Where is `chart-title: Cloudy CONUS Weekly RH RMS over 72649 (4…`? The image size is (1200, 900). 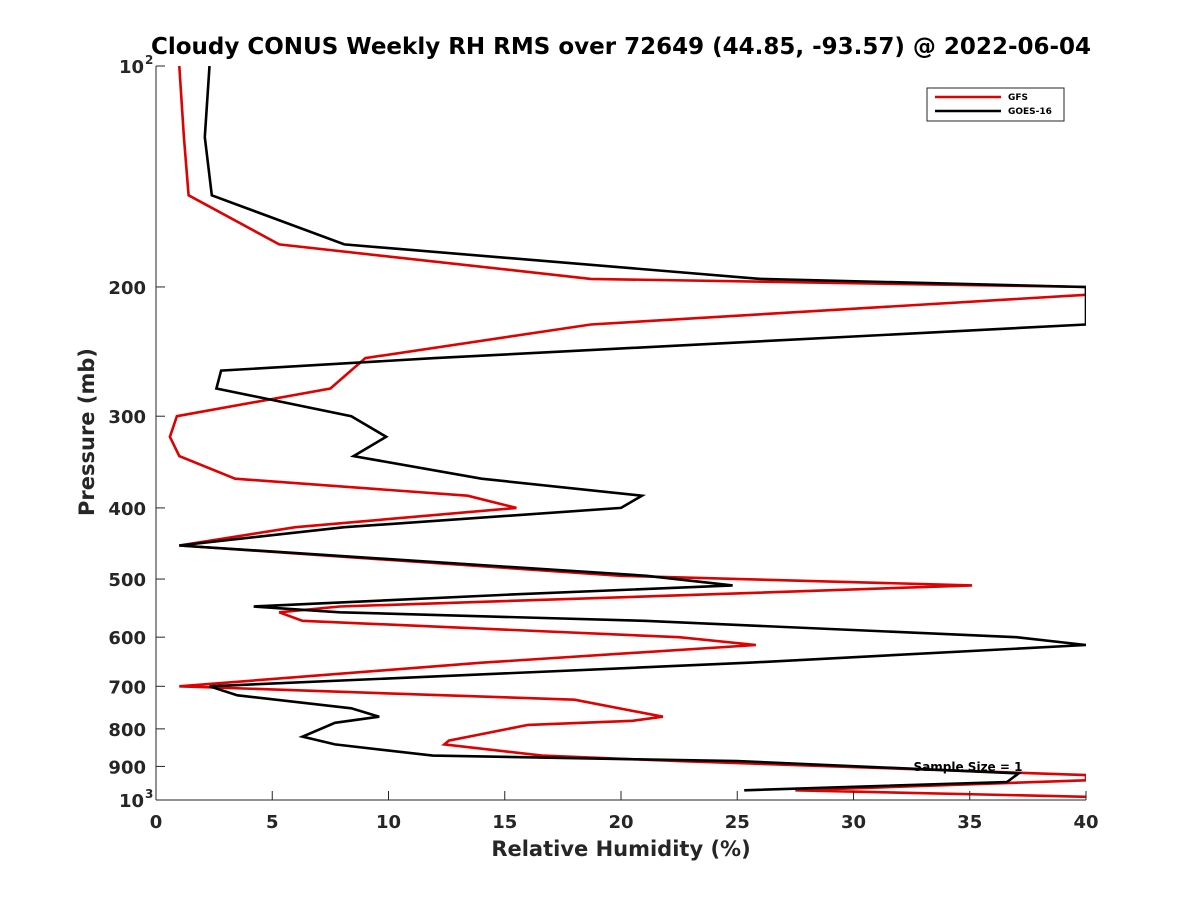 chart-title: Cloudy CONUS Weekly RH RMS over 72649 (4… is located at coordinates (621, 47).